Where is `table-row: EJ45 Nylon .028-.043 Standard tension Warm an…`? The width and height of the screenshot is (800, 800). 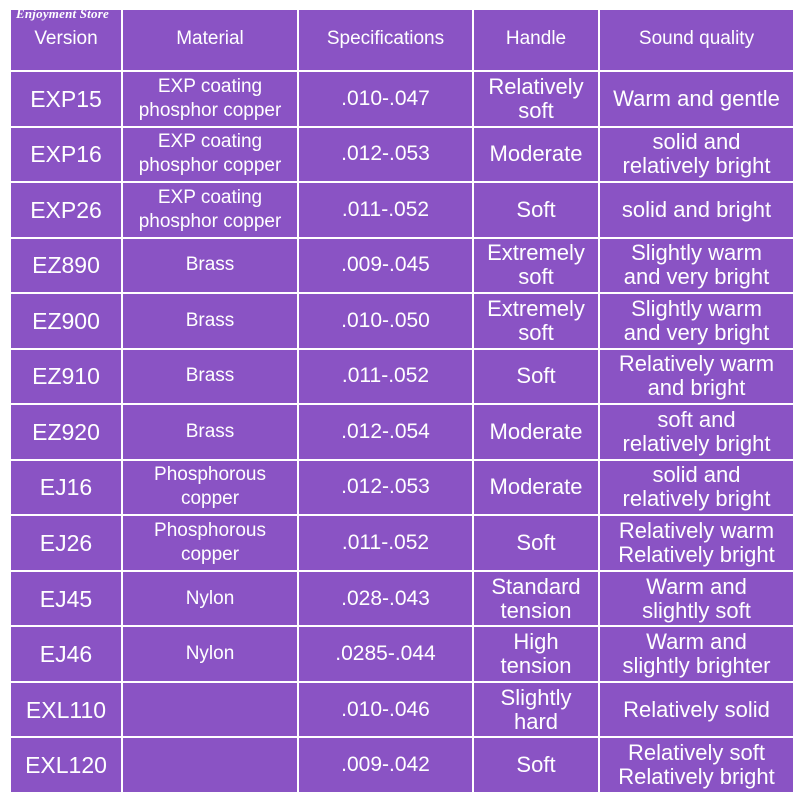
table-row: EJ45 Nylon .028-.043 Standard tension Warm an… is located at coordinates (402, 598).